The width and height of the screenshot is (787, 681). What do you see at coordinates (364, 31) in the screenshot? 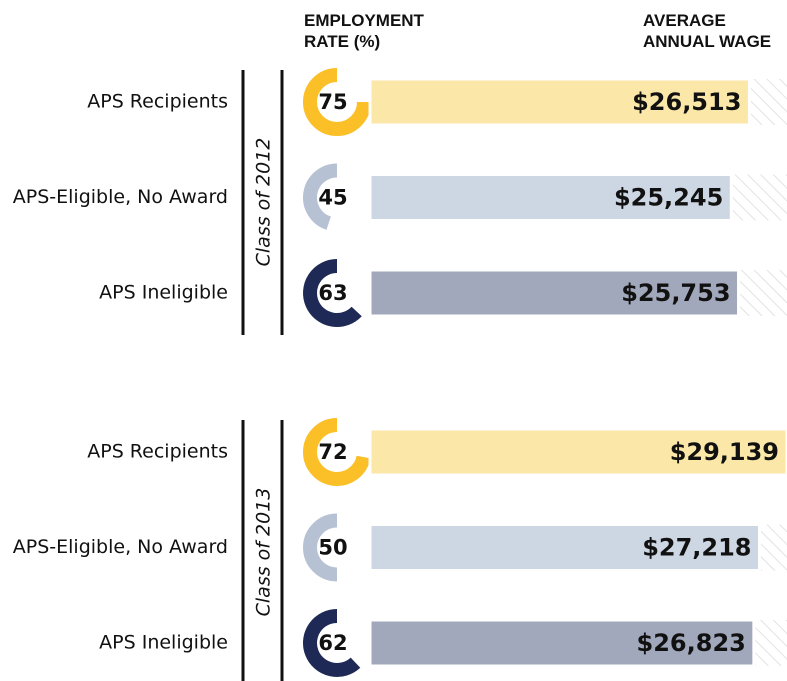
I see `employment-header: EMPLOYMENT RATE (%)` at bounding box center [364, 31].